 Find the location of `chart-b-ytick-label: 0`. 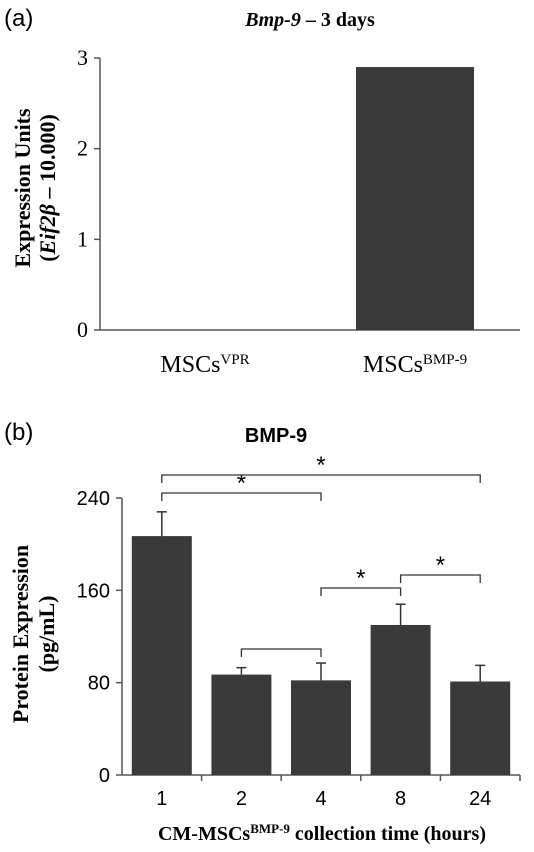

chart-b-ytick-label: 0 is located at coordinates (104, 776).